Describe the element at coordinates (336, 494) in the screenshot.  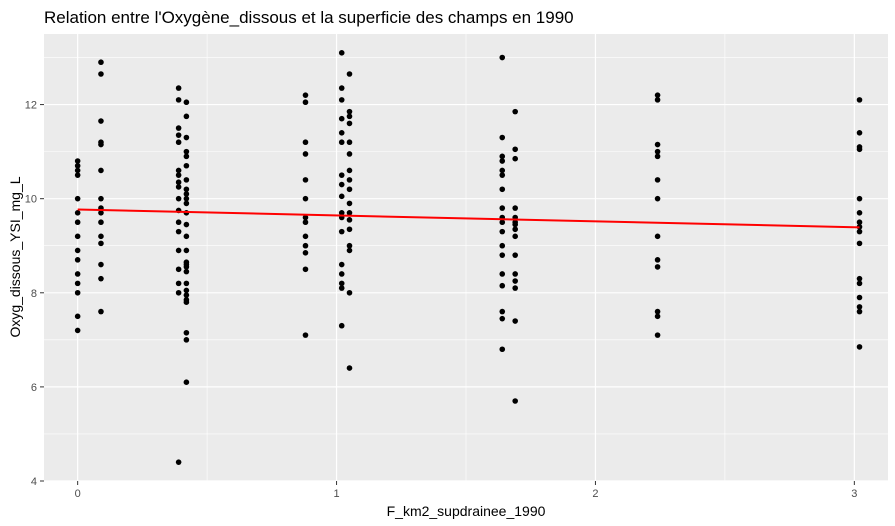
I see `x-tick-label: 1` at that location.